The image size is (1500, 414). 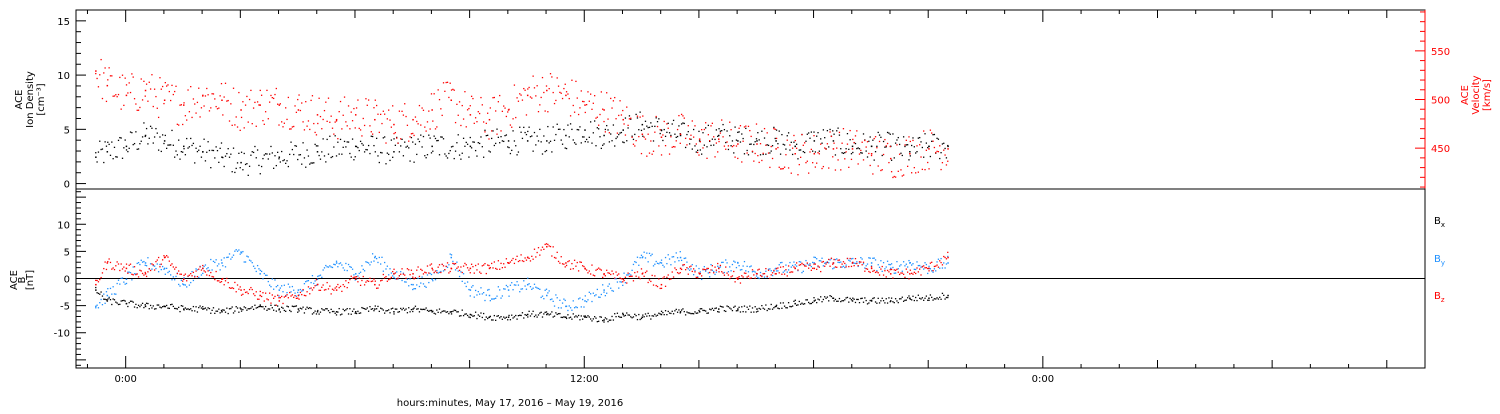 What do you see at coordinates (890, 301) in the screenshot?
I see `bx-series-point` at bounding box center [890, 301].